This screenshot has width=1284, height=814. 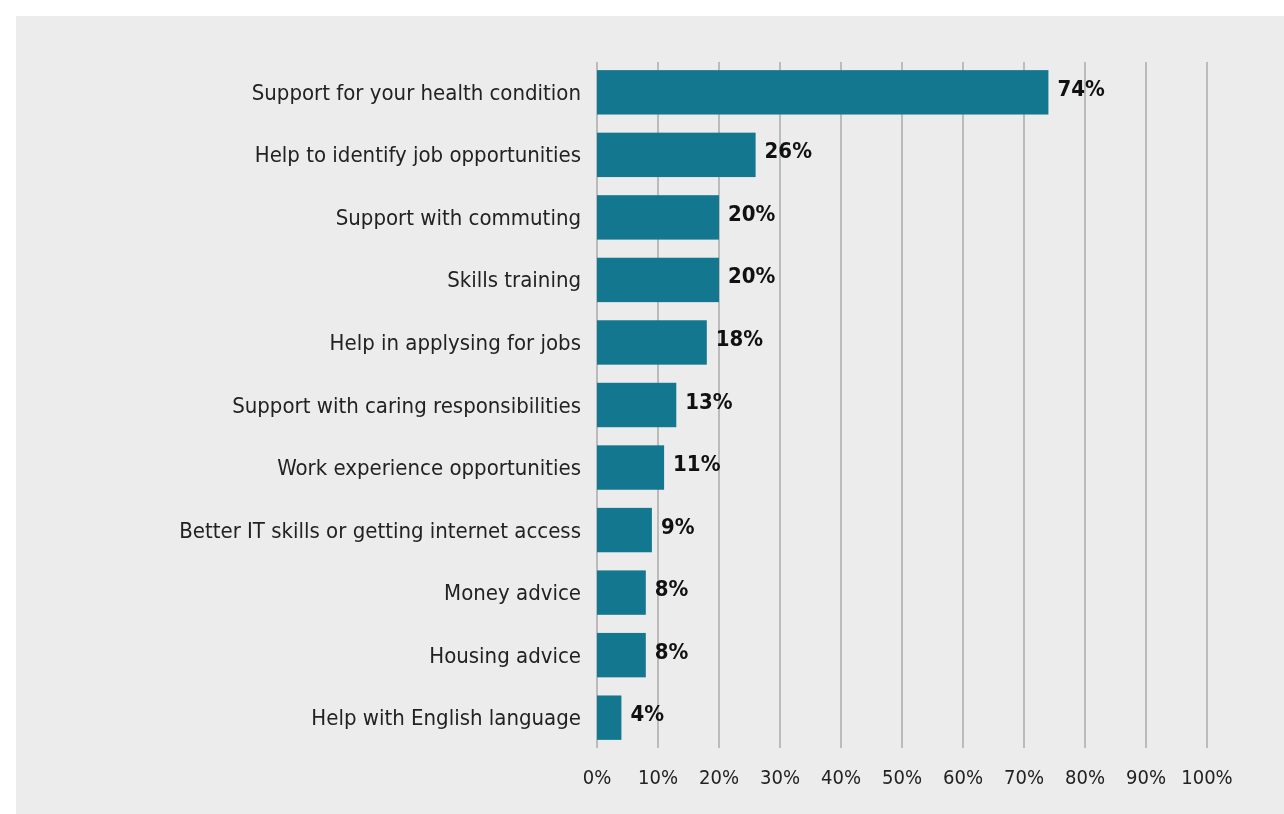 I want to click on y-tick-label: Support with commuting, so click(x=458, y=217).